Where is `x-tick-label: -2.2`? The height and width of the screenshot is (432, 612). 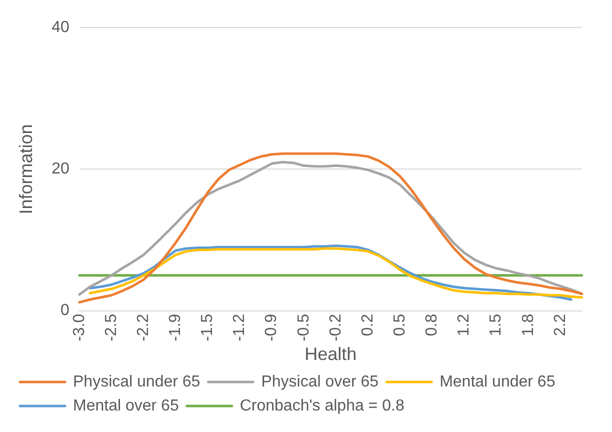 x-tick-label: -2.2 is located at coordinates (143, 328).